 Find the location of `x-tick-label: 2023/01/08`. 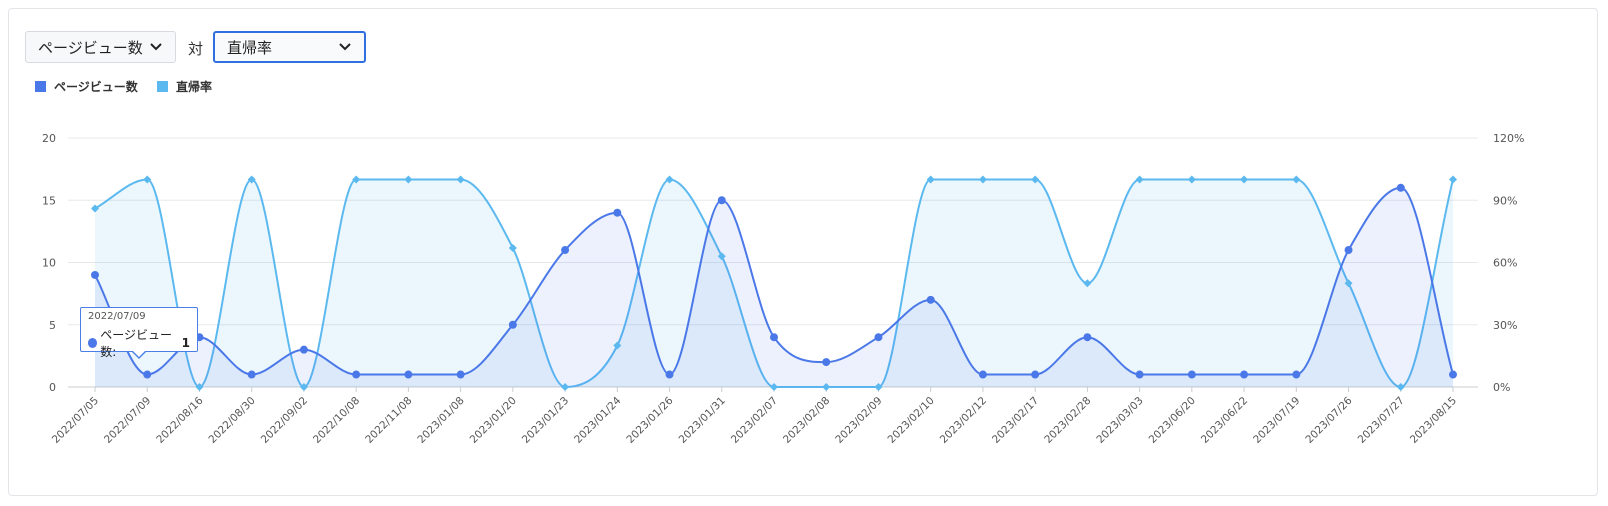

x-tick-label: 2023/01/08 is located at coordinates (440, 420).